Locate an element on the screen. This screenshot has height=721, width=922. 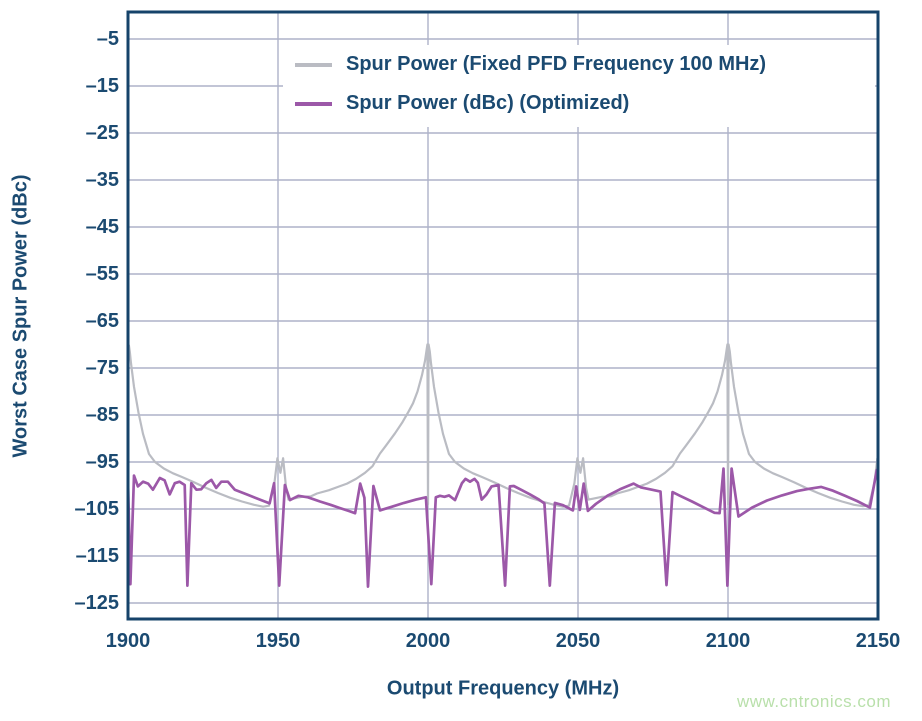
series-line-optimized is located at coordinates (503, 527).